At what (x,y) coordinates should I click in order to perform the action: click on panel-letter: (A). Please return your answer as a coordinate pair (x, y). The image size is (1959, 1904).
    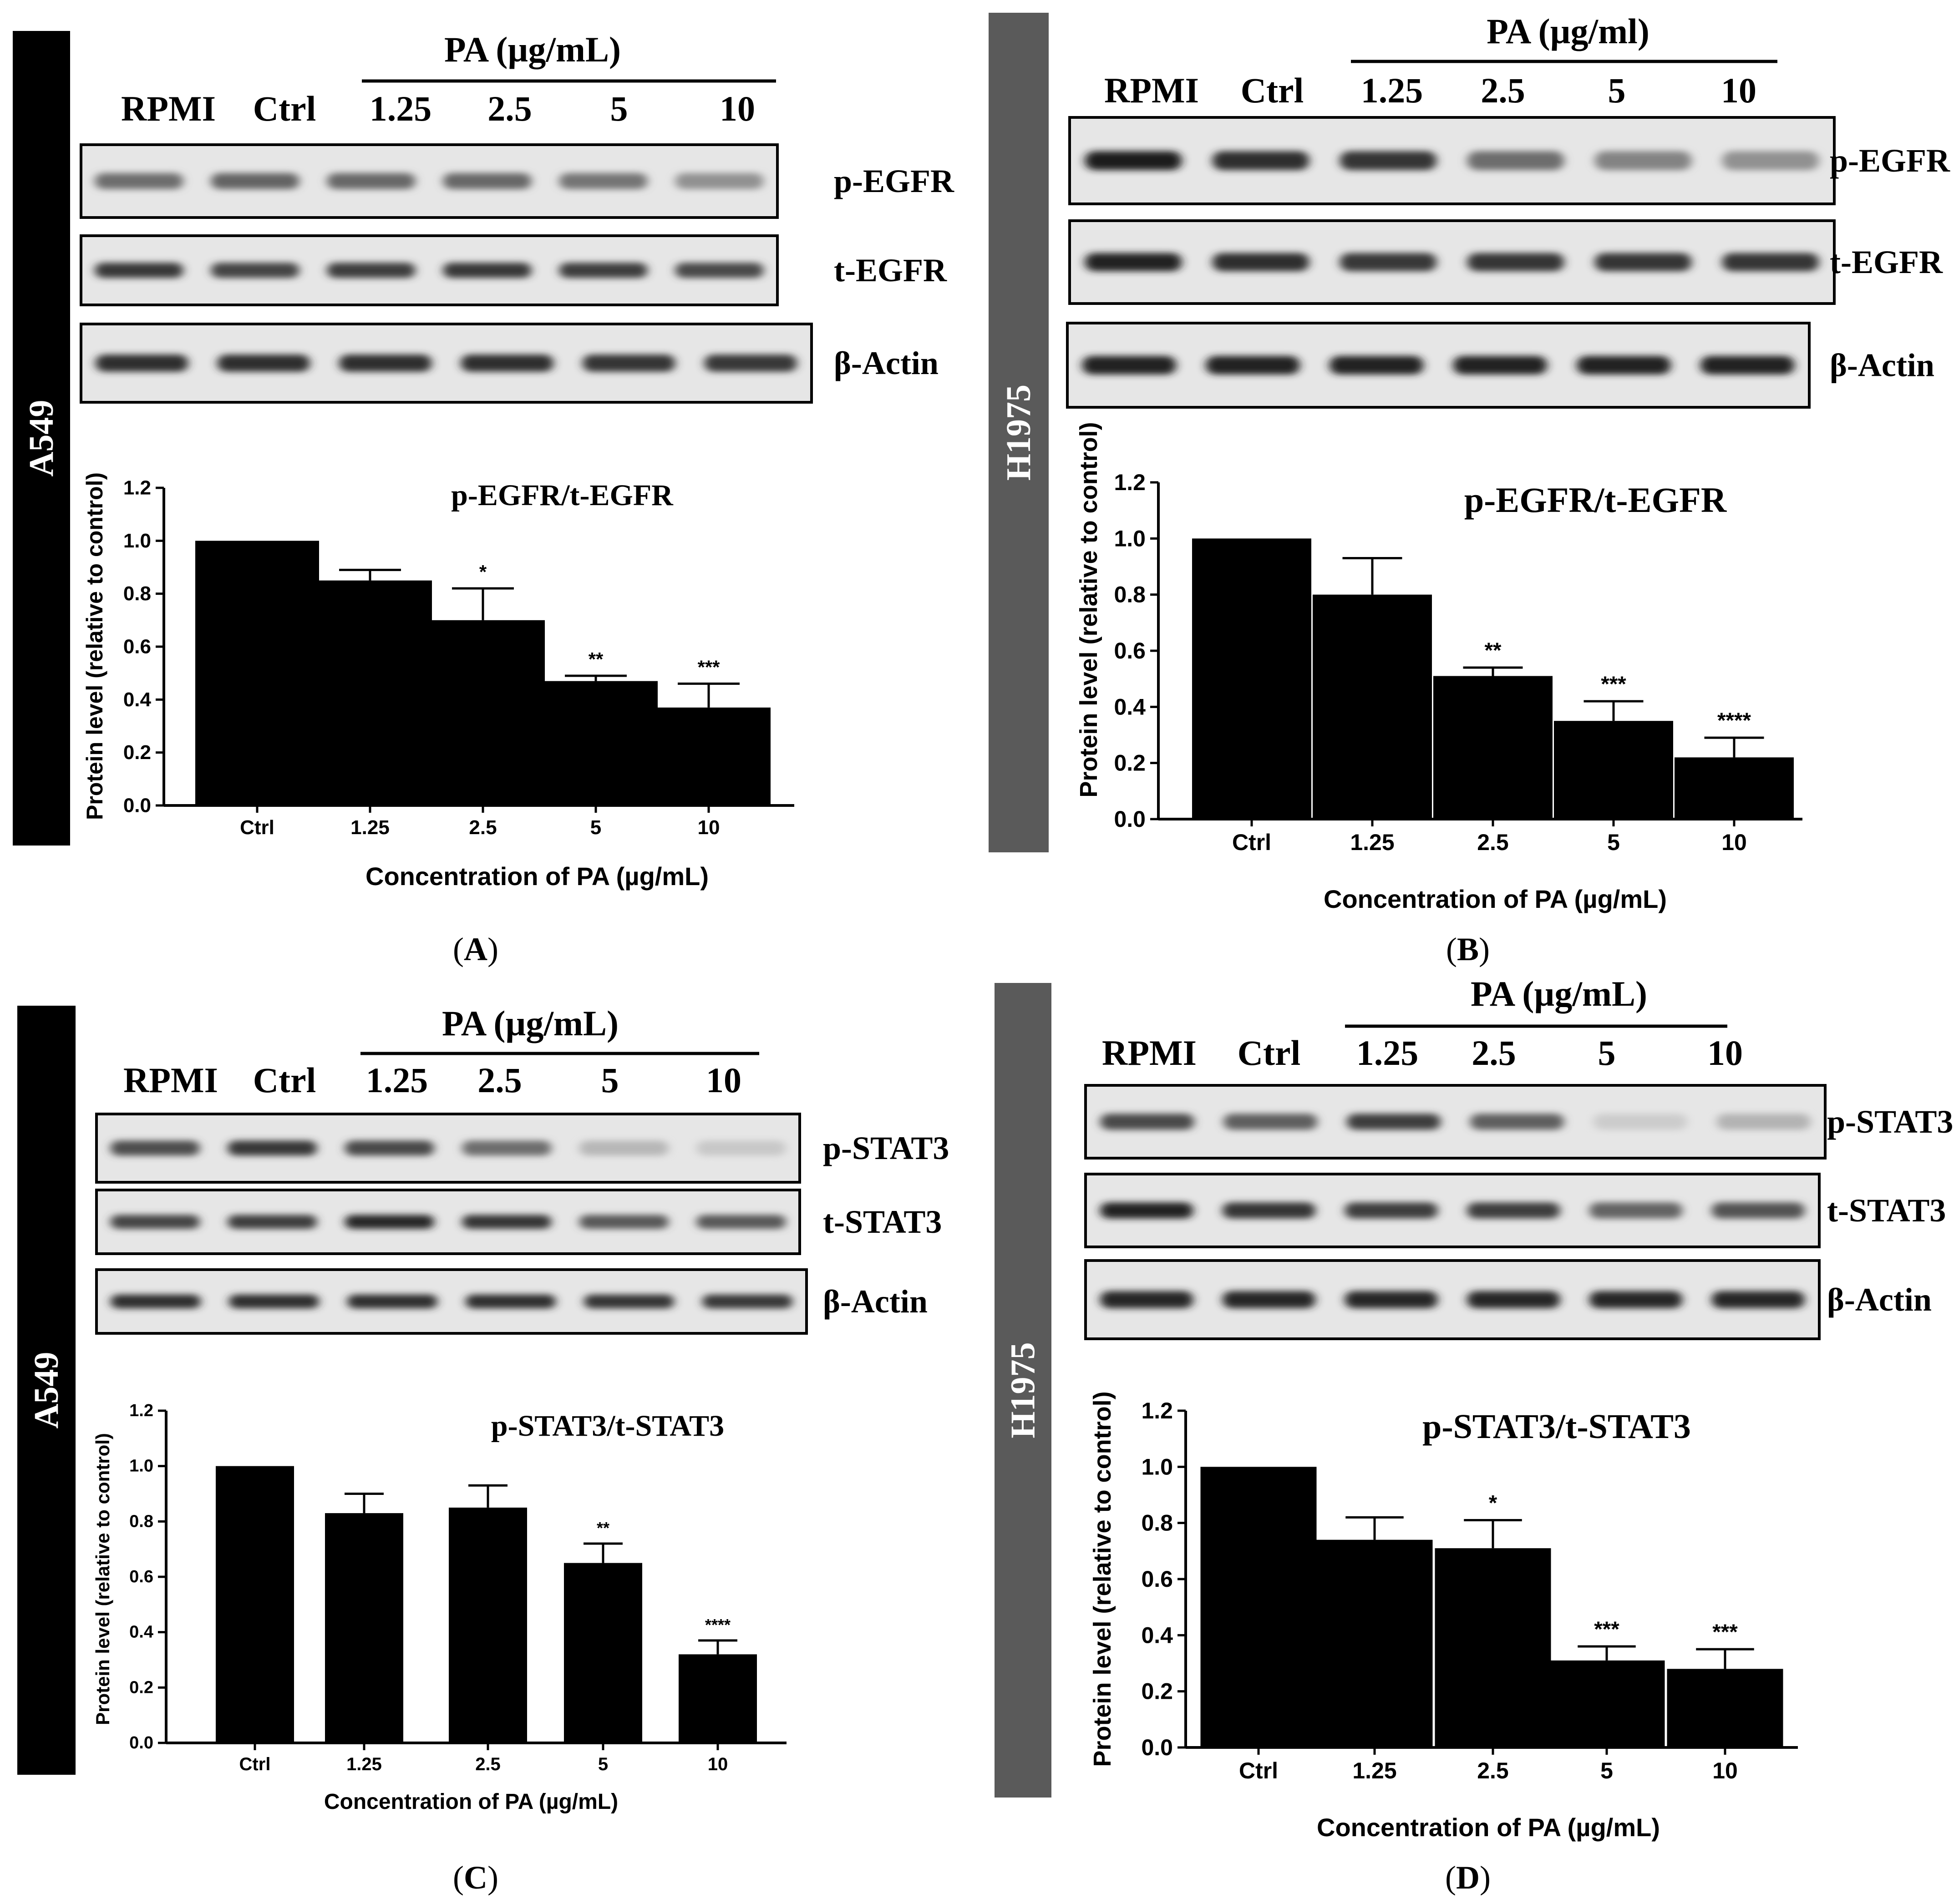
    Looking at the image, I should click on (475, 949).